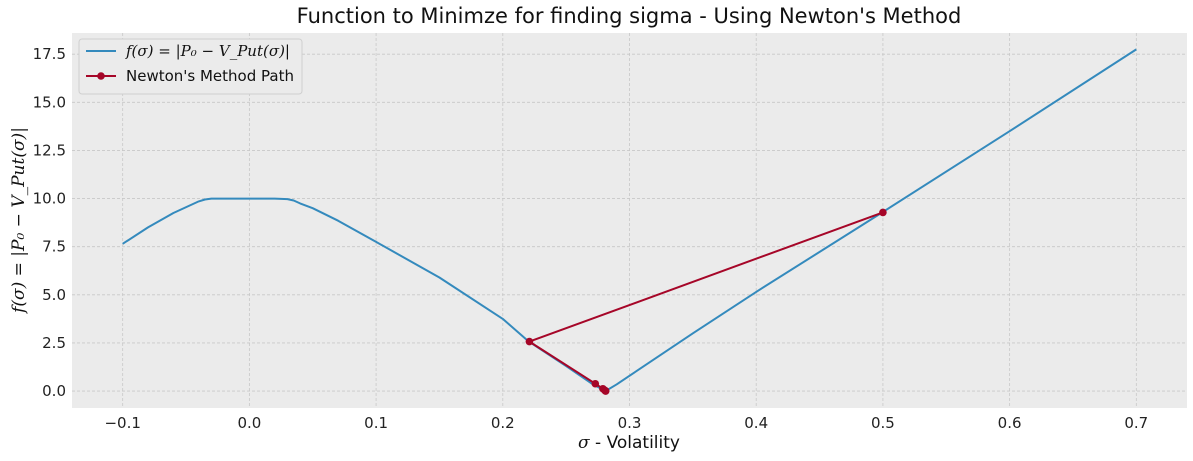  Describe the element at coordinates (54, 343) in the screenshot. I see `y-tick-label: 2.5` at that location.